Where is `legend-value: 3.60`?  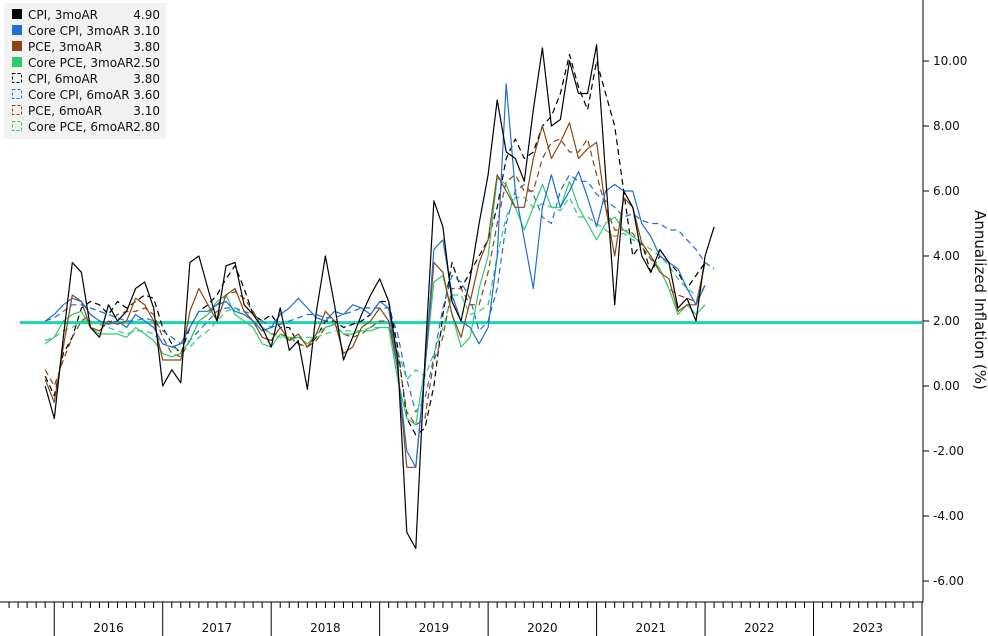 legend-value: 3.60 is located at coordinates (146, 95).